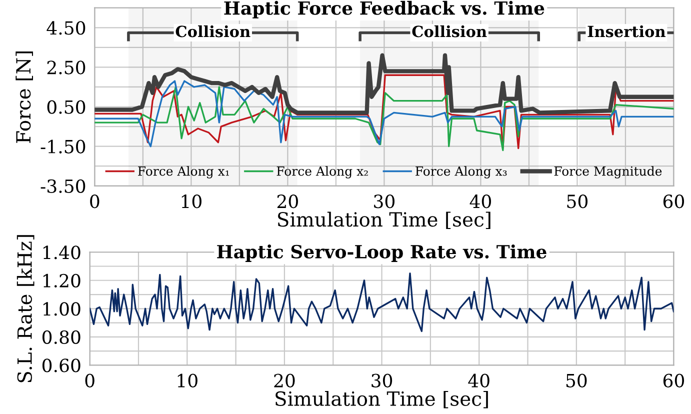 Image resolution: width=691 pixels, height=414 pixels. What do you see at coordinates (66, 67) in the screenshot?
I see `y-tick-label: 2.50` at bounding box center [66, 67].